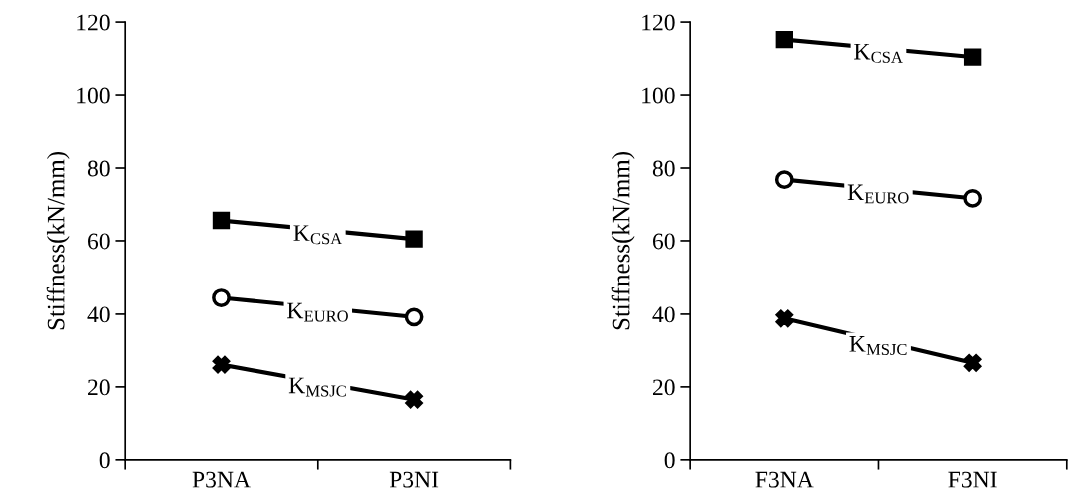  Describe the element at coordinates (221, 479) in the screenshot. I see `x-tick-label: P3NA` at that location.